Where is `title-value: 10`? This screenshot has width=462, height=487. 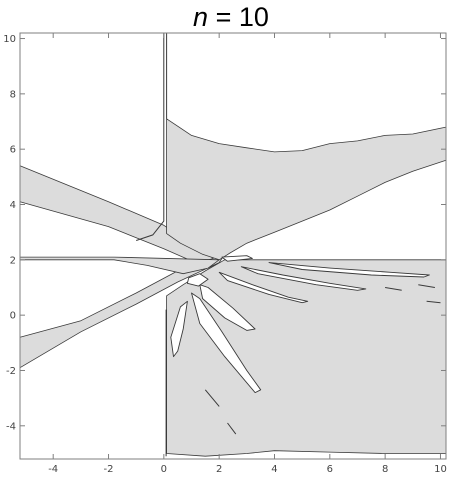 title-value: 10 is located at coordinates (253, 17).